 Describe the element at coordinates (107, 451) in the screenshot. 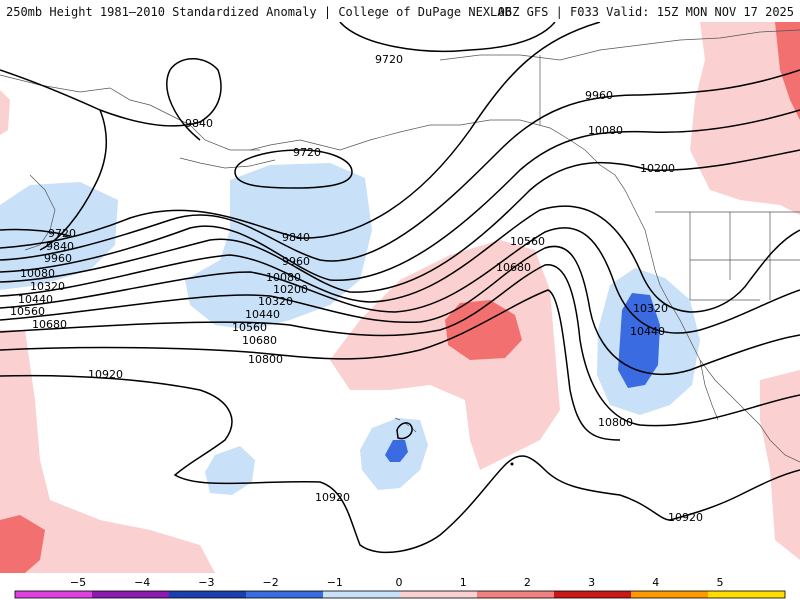

I see `anomaly-positive-south-west` at that location.